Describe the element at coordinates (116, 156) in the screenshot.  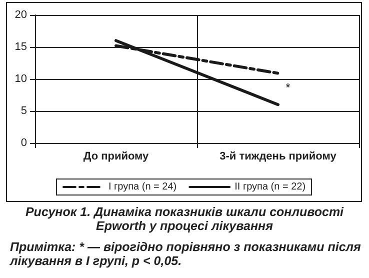
I see `x-tick-label: До прийому` at that location.